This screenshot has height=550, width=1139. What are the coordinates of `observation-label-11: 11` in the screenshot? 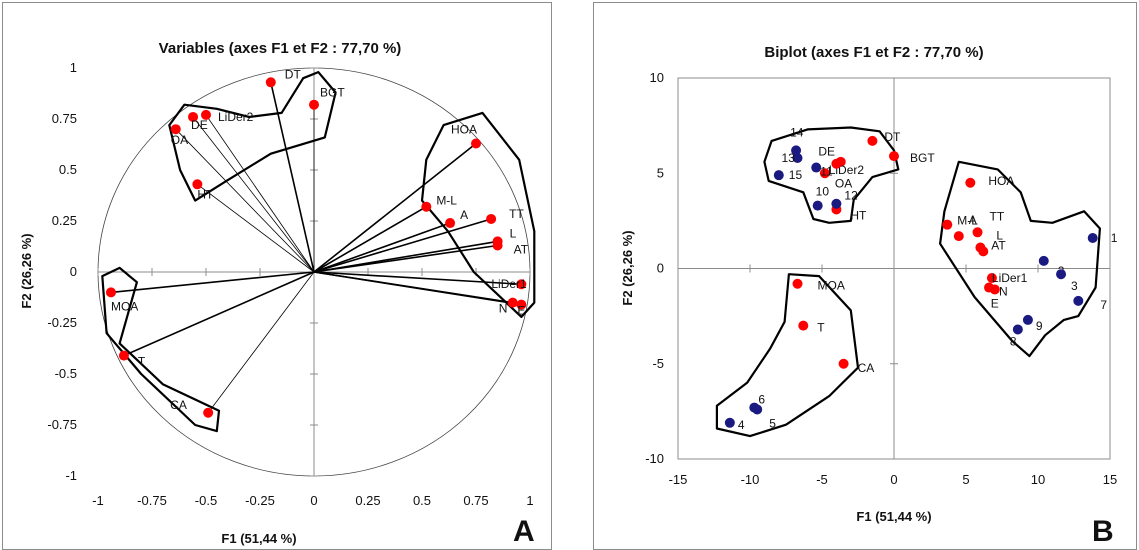 It's located at (826, 172).